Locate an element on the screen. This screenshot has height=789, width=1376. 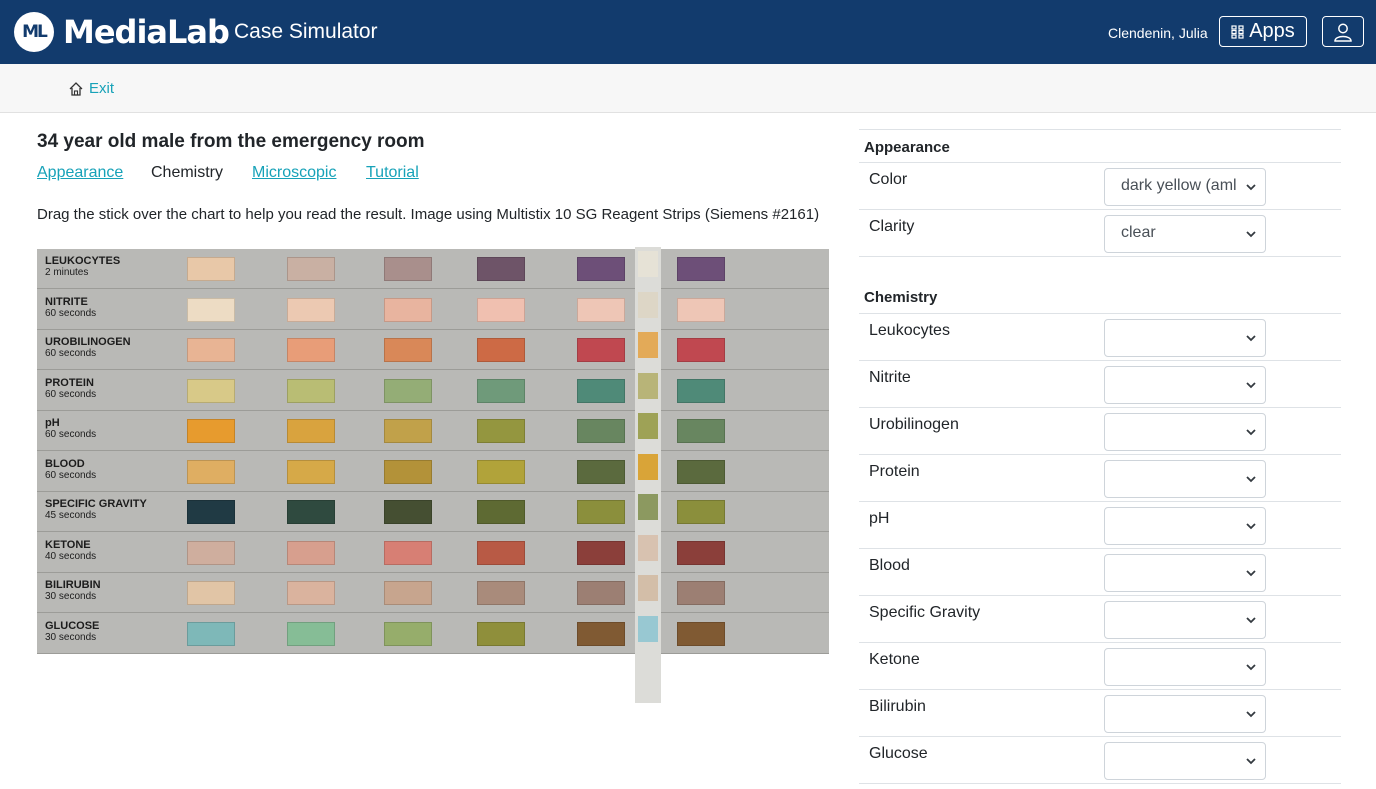
analyte-name: LEUKOCYTES is located at coordinates (83, 261).